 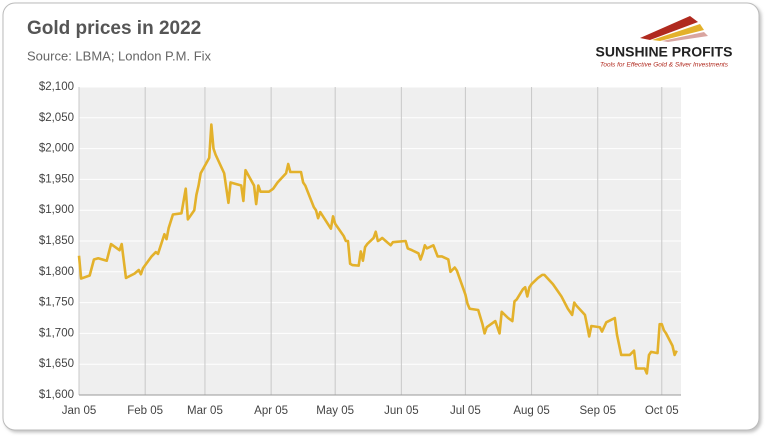 I want to click on y-tick-label: $1,850, so click(x=56, y=241).